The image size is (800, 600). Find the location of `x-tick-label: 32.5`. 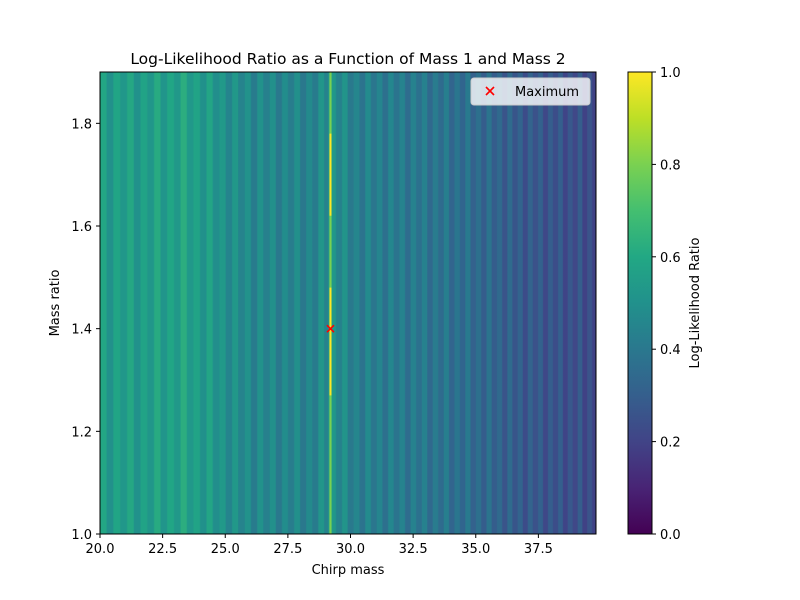

x-tick-label: 32.5 is located at coordinates (413, 549).